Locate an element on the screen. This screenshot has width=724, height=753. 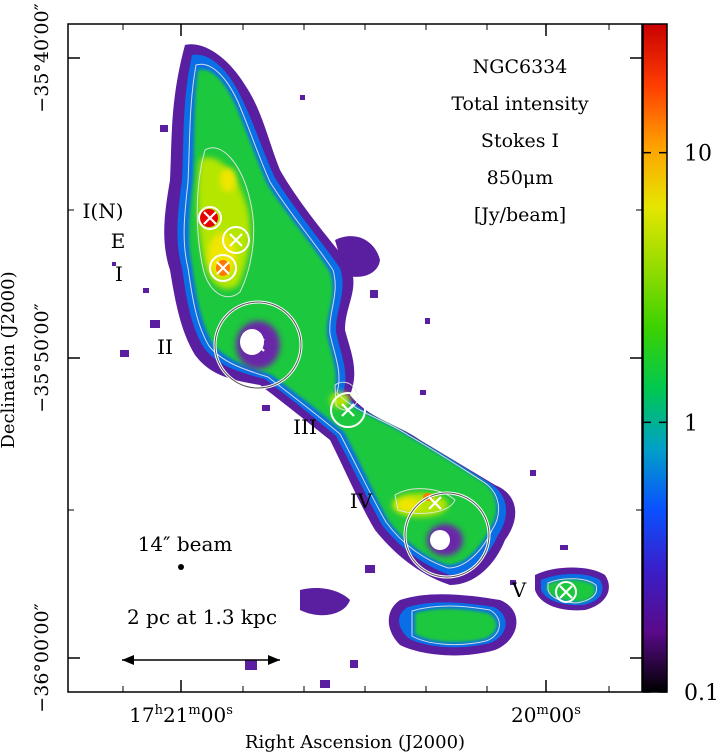
x-tick-label: 20m00s is located at coordinates (546, 715).